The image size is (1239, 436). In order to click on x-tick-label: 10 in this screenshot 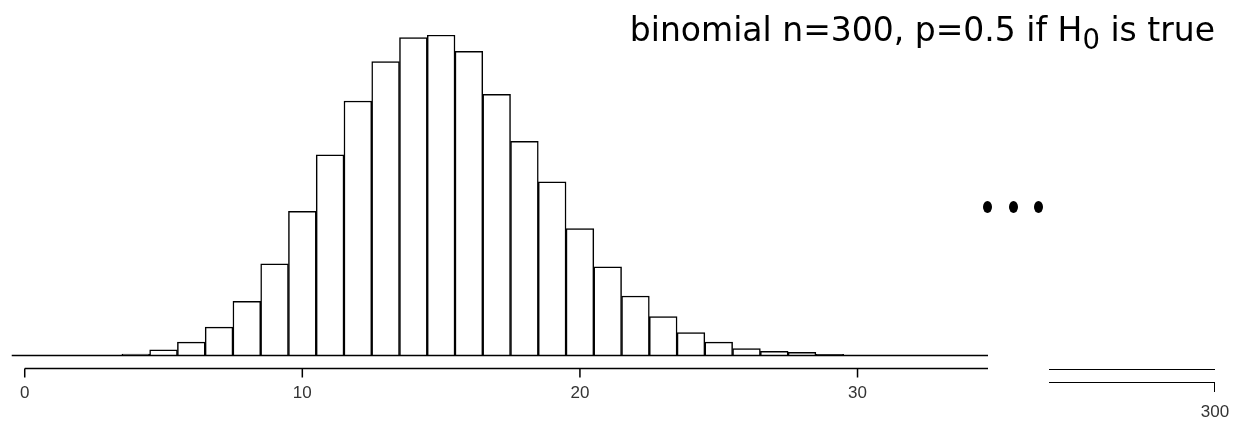, I will do `click(302, 393)`.